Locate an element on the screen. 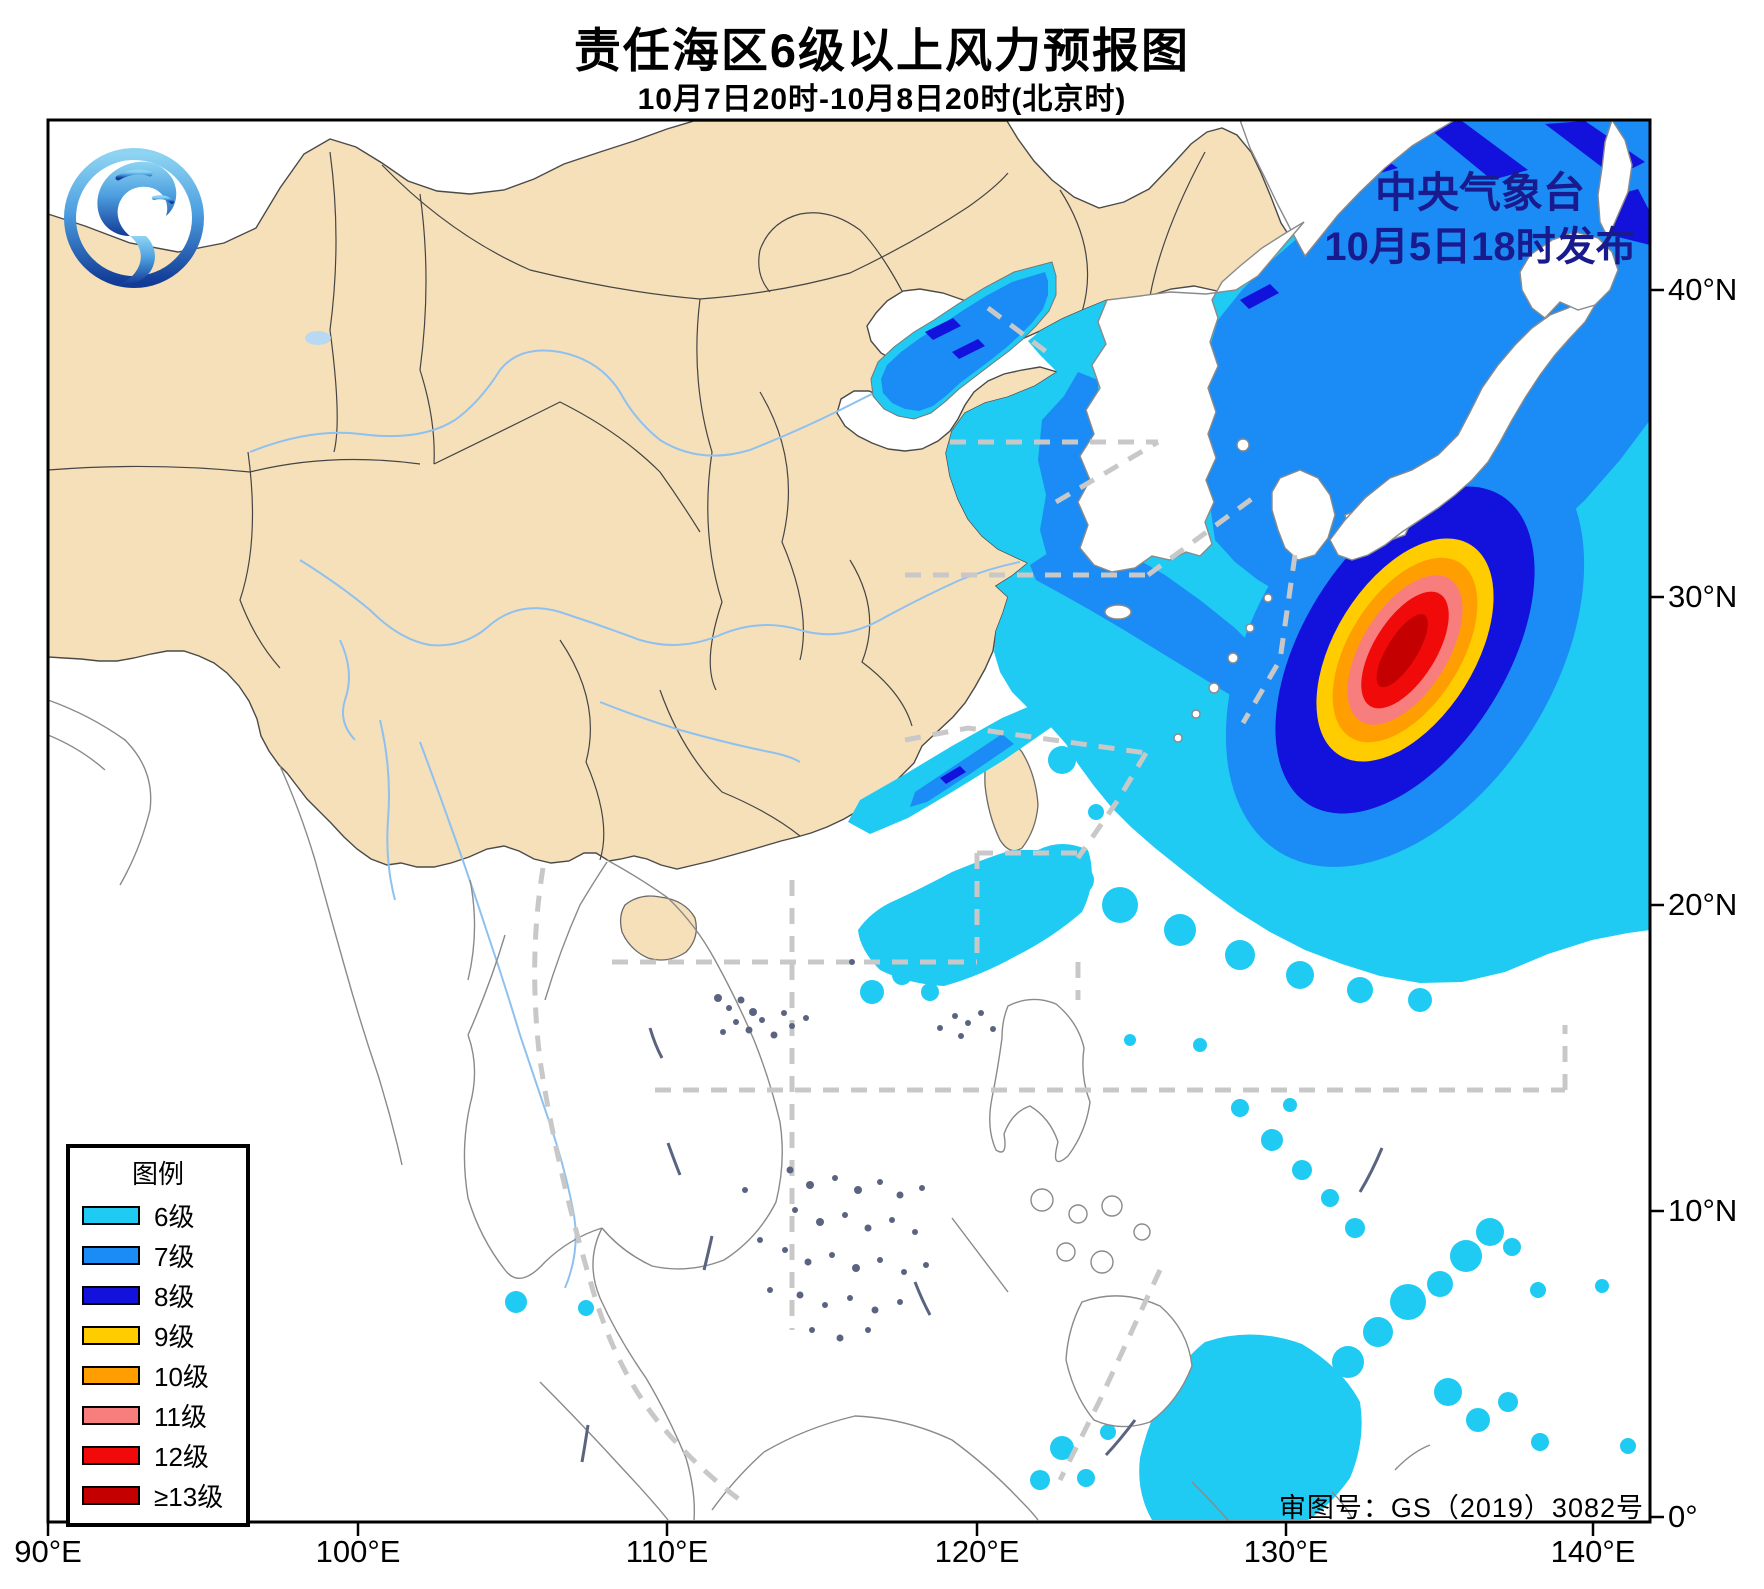  island-dots is located at coordinates (982, 1211).